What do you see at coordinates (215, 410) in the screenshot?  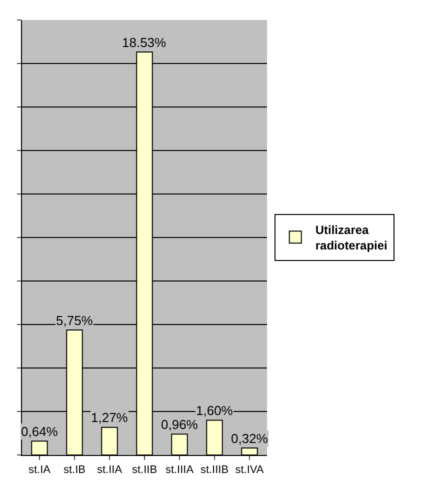 I see `data-label: 1,60%` at bounding box center [215, 410].